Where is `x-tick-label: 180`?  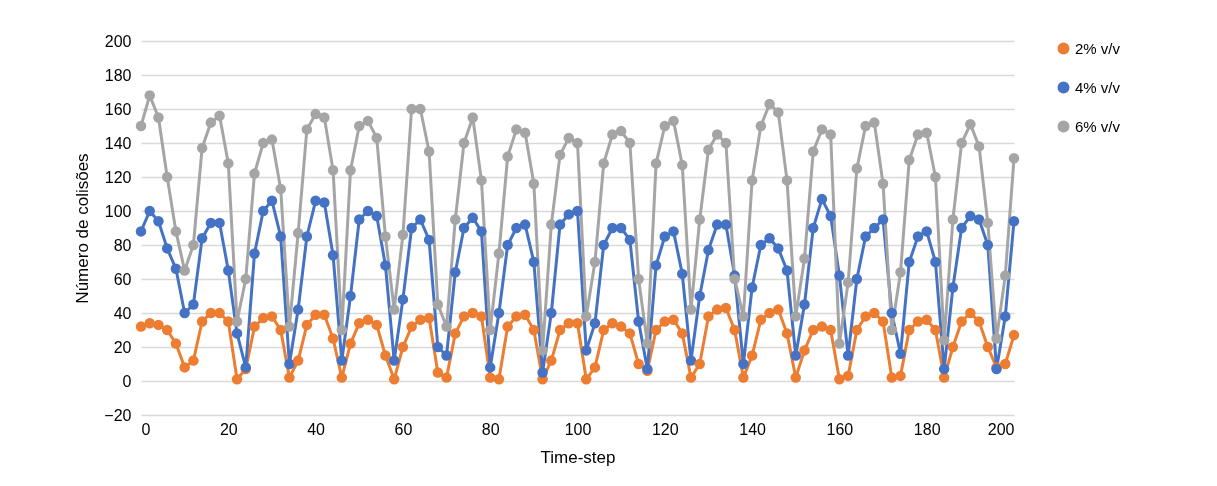 x-tick-label: 180 is located at coordinates (927, 429).